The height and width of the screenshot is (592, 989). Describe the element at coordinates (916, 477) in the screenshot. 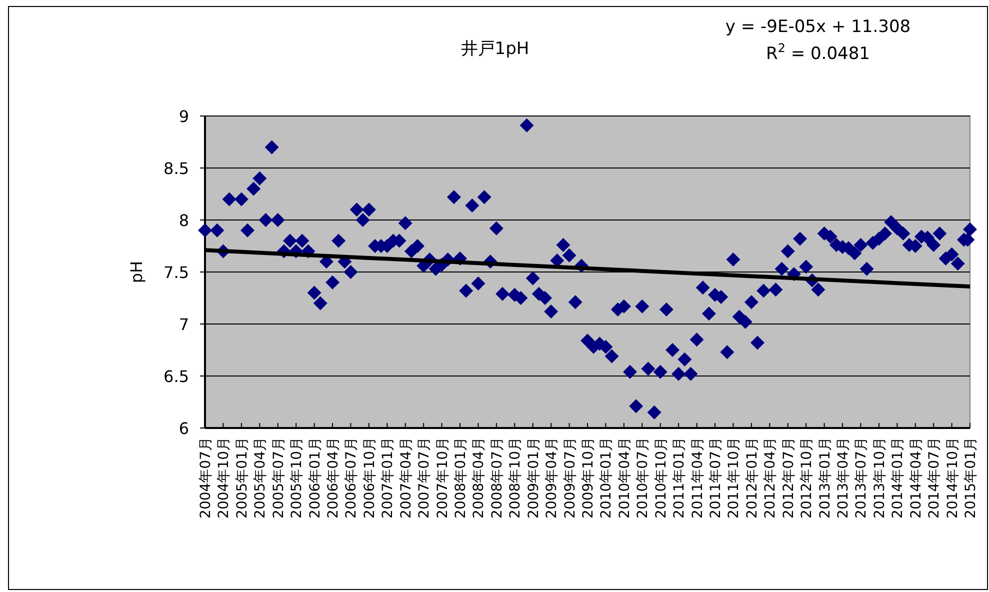

I see `x-tick-label: 2014年04月` at that location.